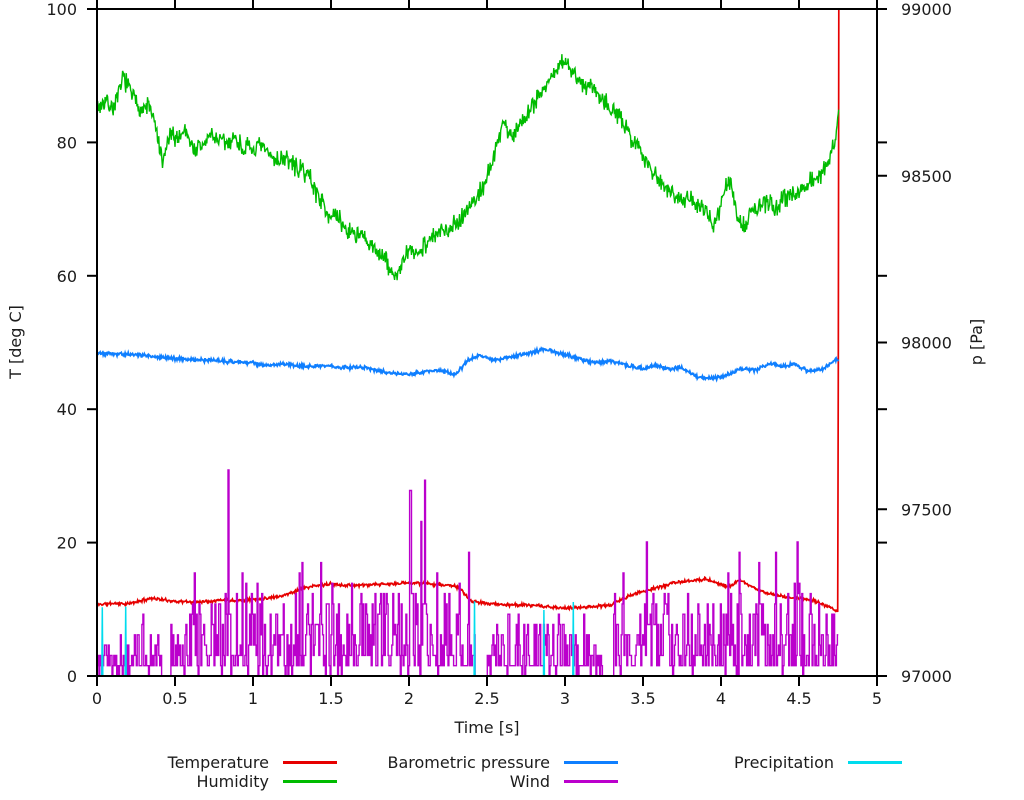 The height and width of the screenshot is (800, 1024). Describe the element at coordinates (218, 762) in the screenshot. I see `legend-label-temperature: Temperature` at that location.